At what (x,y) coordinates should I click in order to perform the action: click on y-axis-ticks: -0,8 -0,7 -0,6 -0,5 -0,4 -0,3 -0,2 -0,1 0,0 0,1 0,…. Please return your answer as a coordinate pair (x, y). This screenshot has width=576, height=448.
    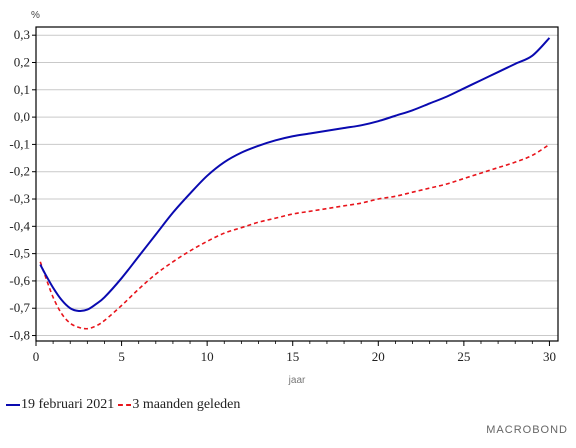
    Looking at the image, I should click on (22, 185).